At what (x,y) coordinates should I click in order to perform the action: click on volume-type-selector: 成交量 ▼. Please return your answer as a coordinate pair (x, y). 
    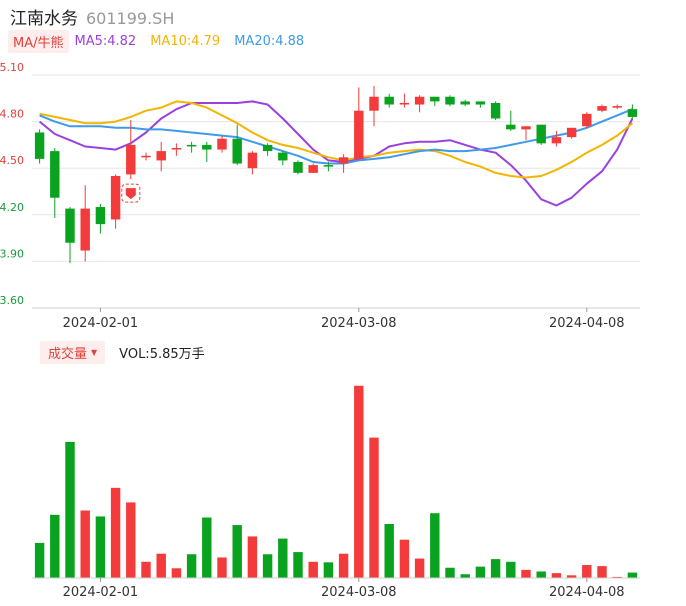
    Looking at the image, I should click on (73, 352).